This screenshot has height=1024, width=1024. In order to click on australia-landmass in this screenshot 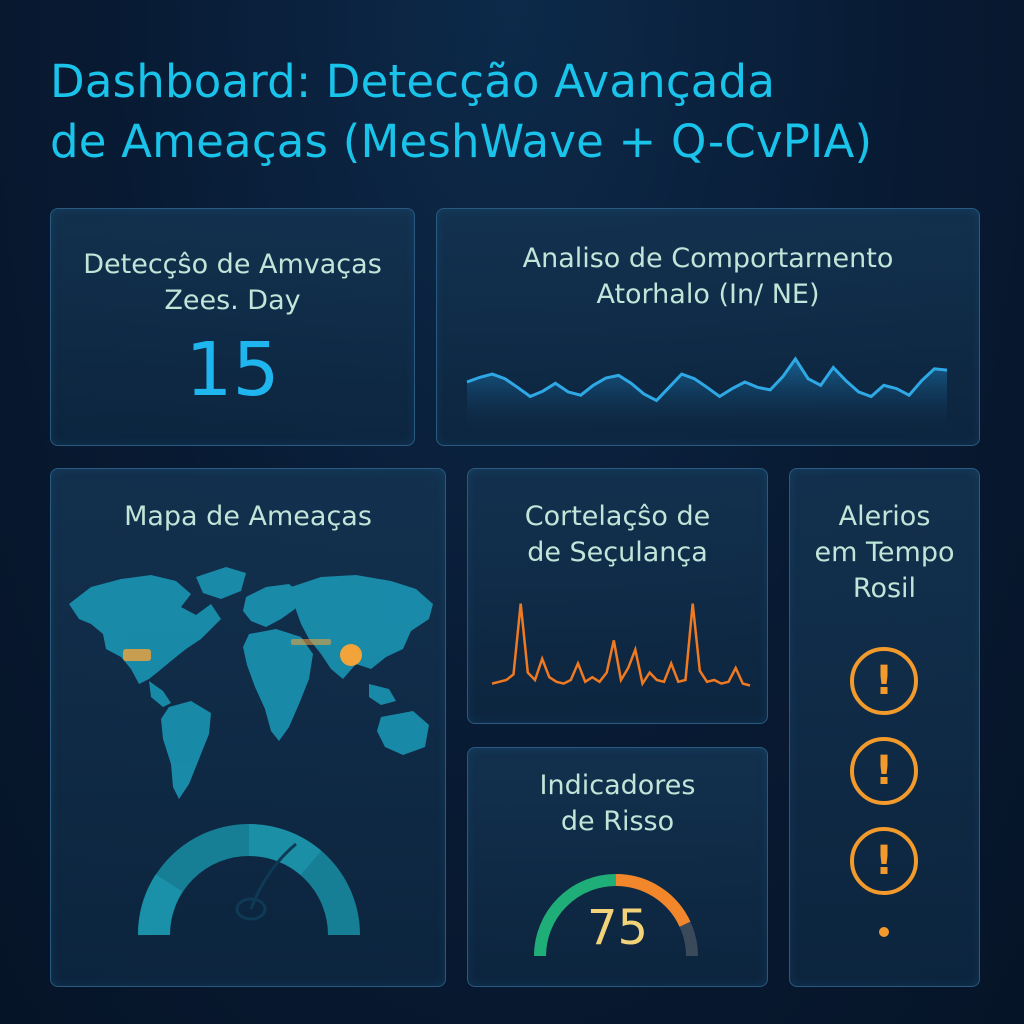, I will do `click(403, 733)`.